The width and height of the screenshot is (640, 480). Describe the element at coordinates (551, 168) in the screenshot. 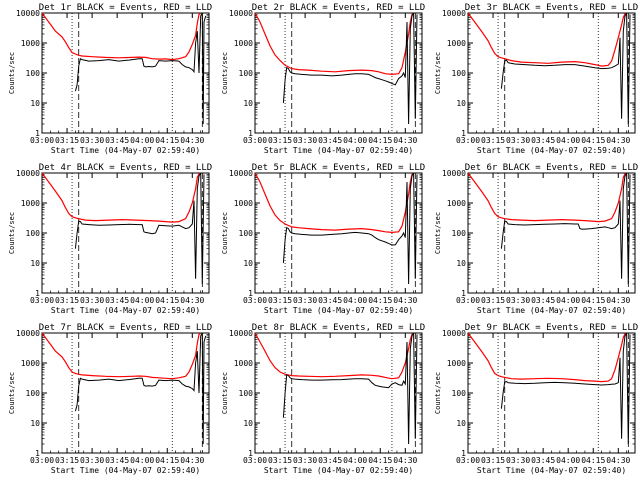

I see `panel-title: Det 6r BLACK = Events, RED = LLD` at that location.